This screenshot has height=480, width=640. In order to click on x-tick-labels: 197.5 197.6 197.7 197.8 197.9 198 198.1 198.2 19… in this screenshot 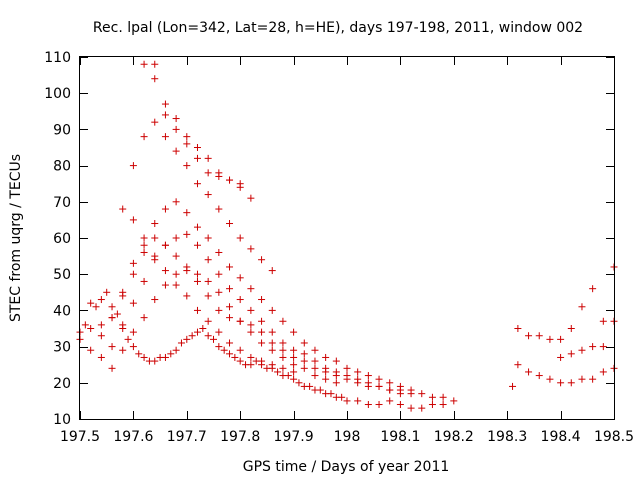, I will do `click(347, 437)`.